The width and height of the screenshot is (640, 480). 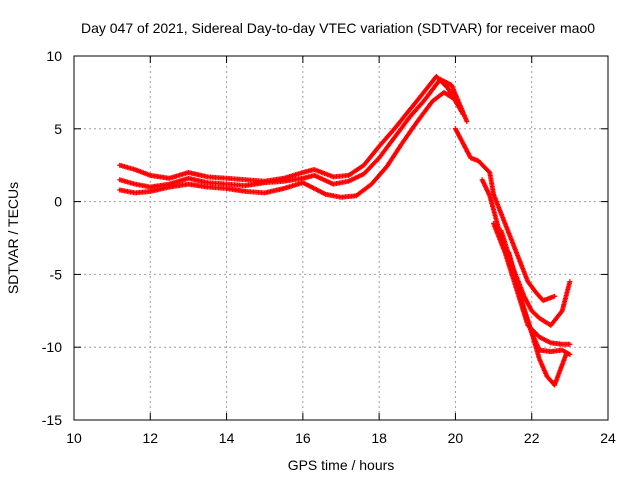 I want to click on series-track-c, so click(x=287, y=144).